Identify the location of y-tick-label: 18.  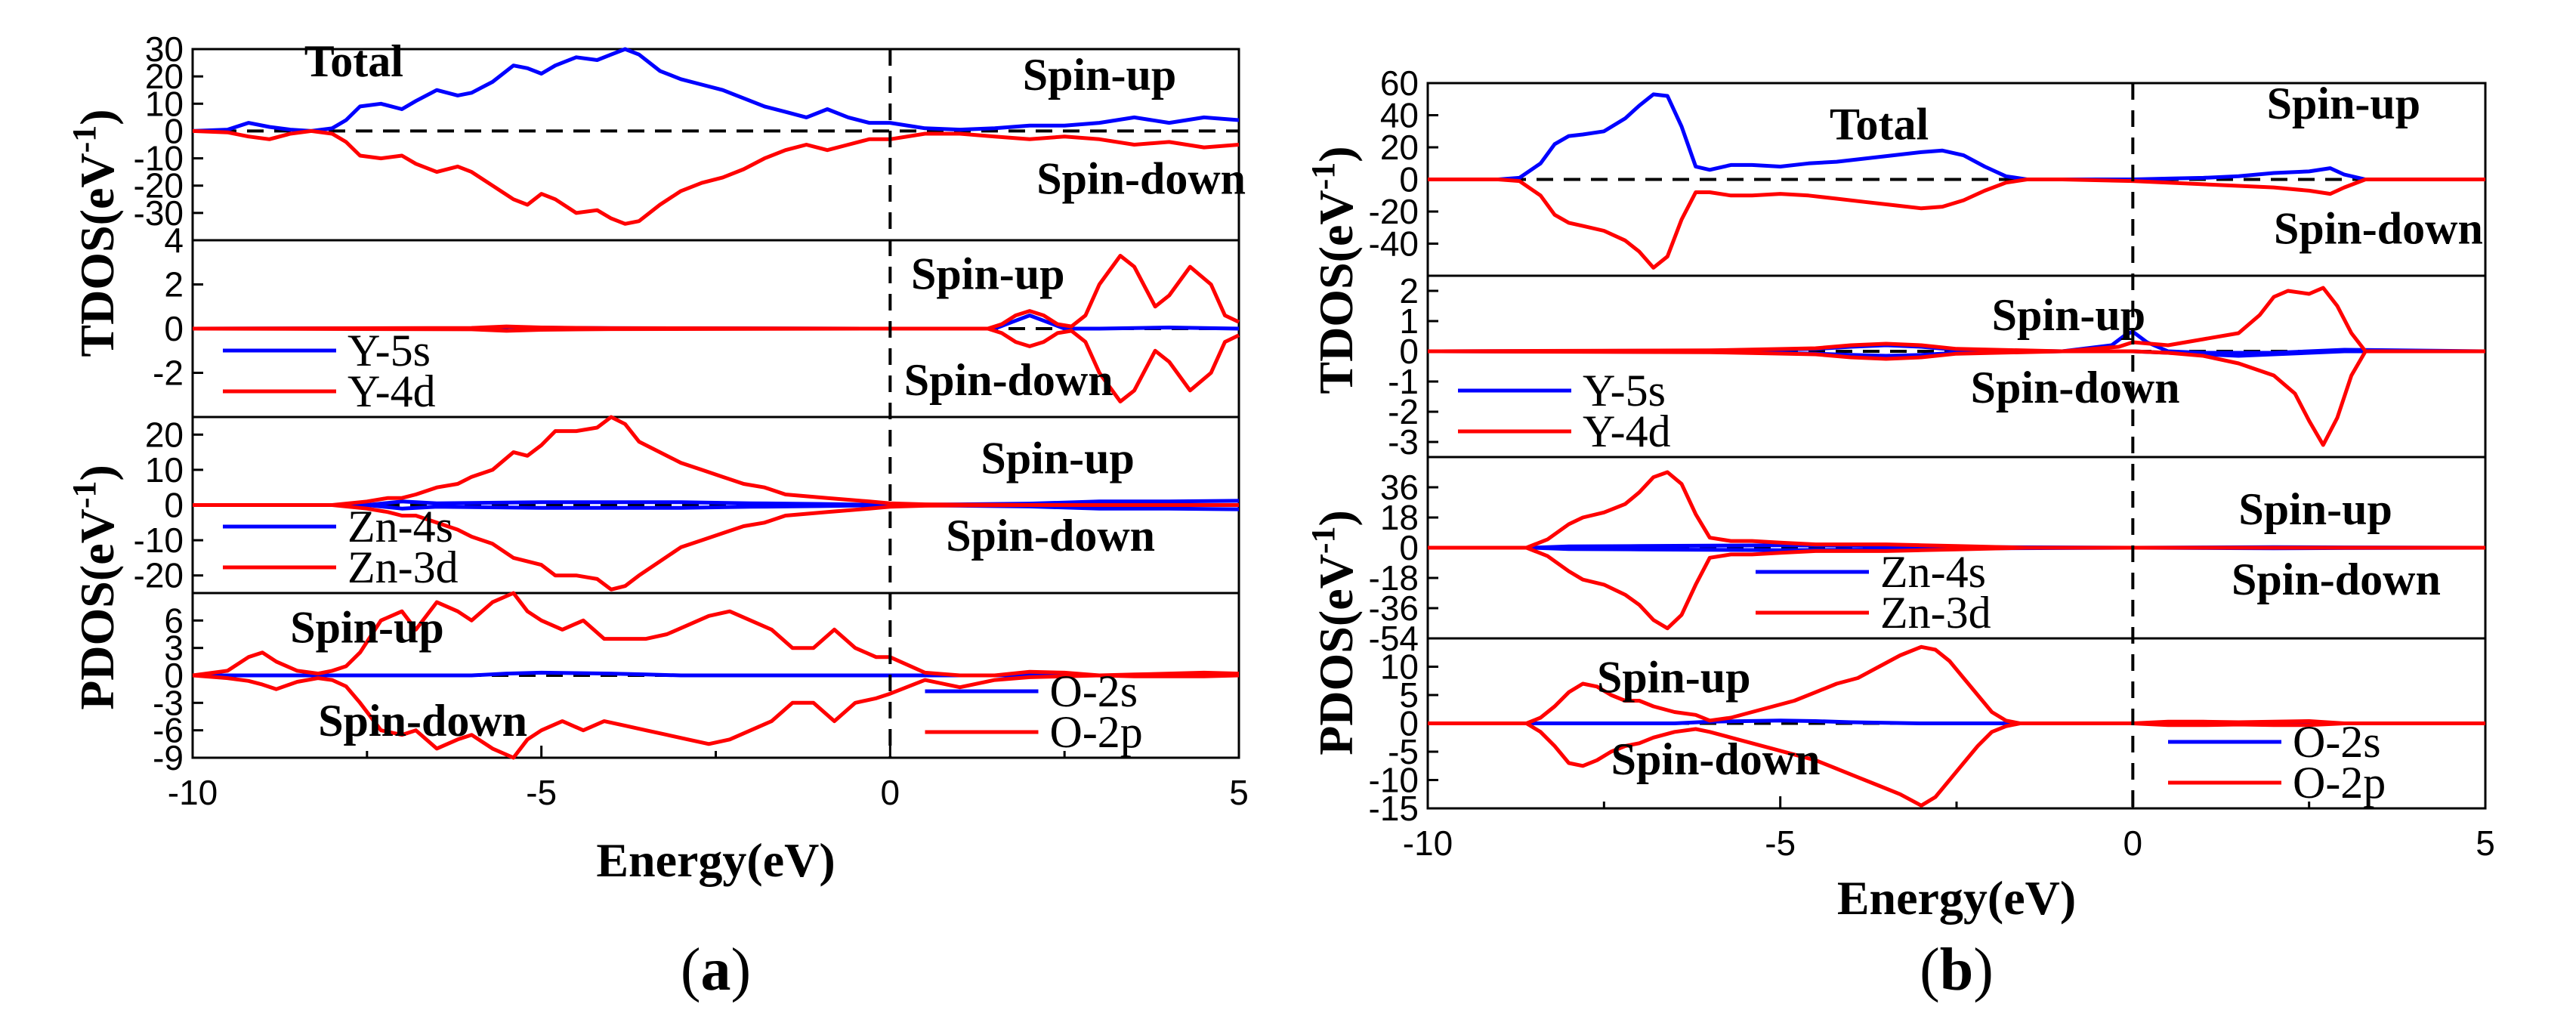
(1399, 517).